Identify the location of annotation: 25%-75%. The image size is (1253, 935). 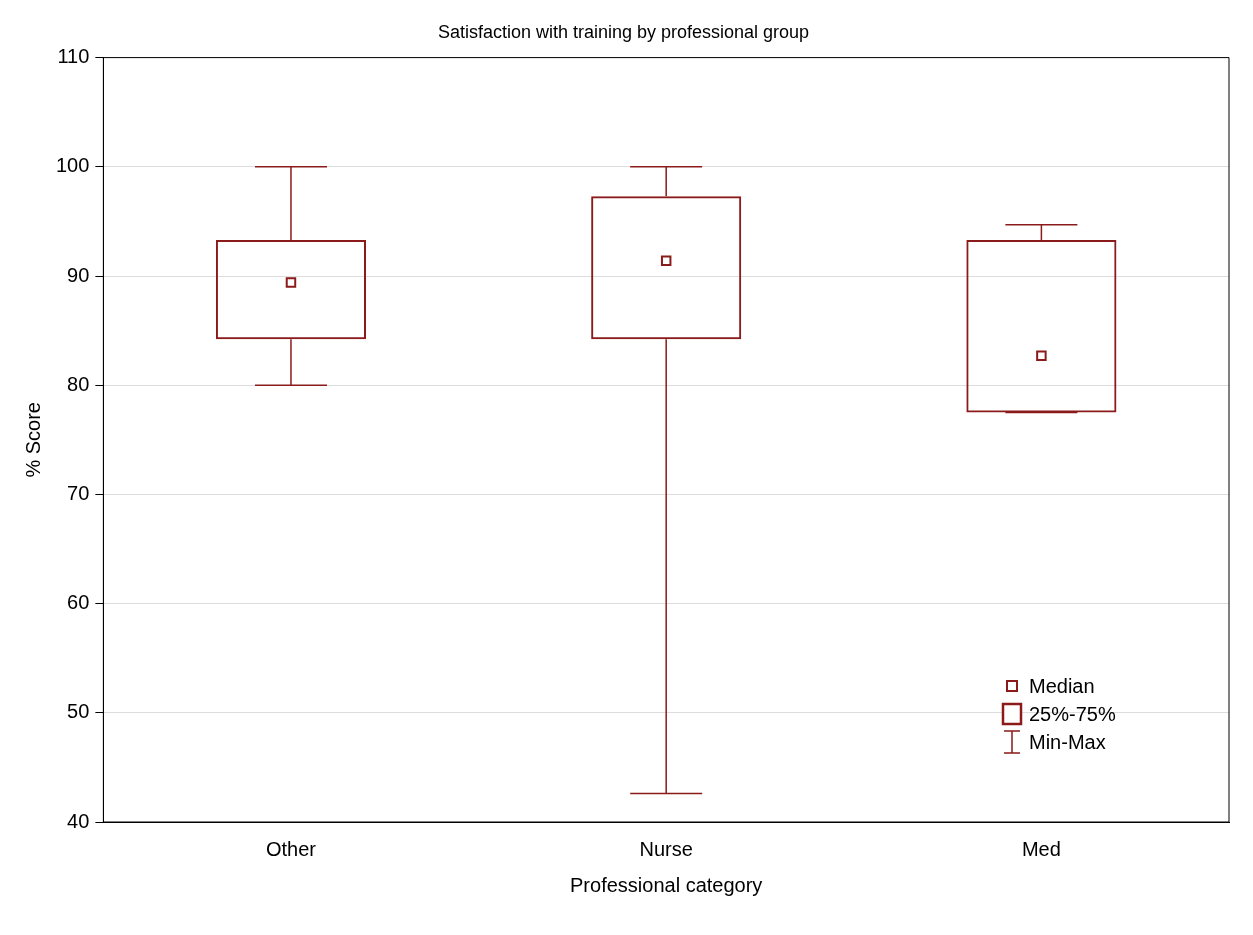
(1072, 714).